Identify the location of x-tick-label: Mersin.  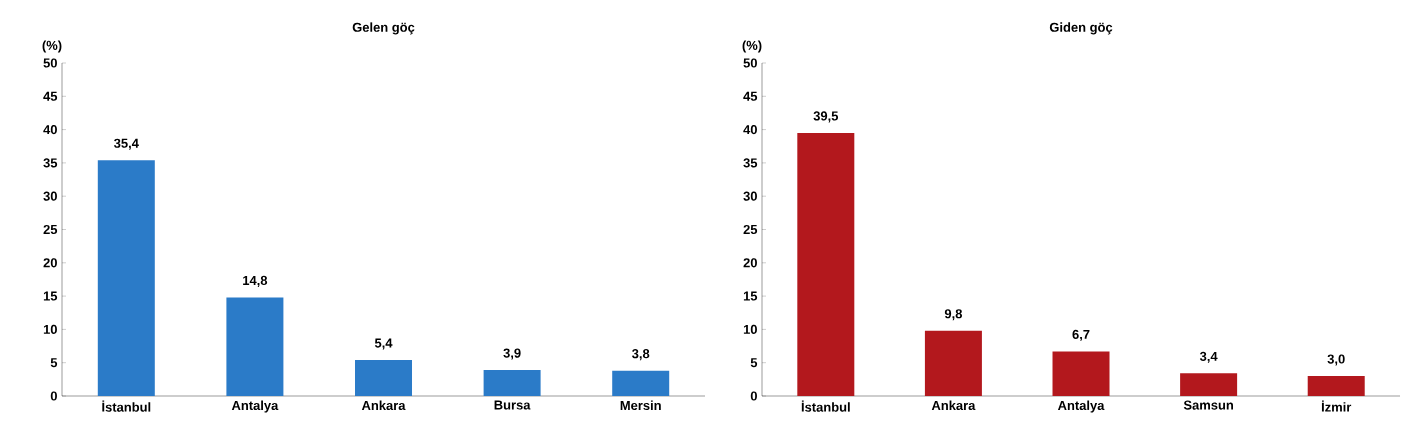
(640, 405).